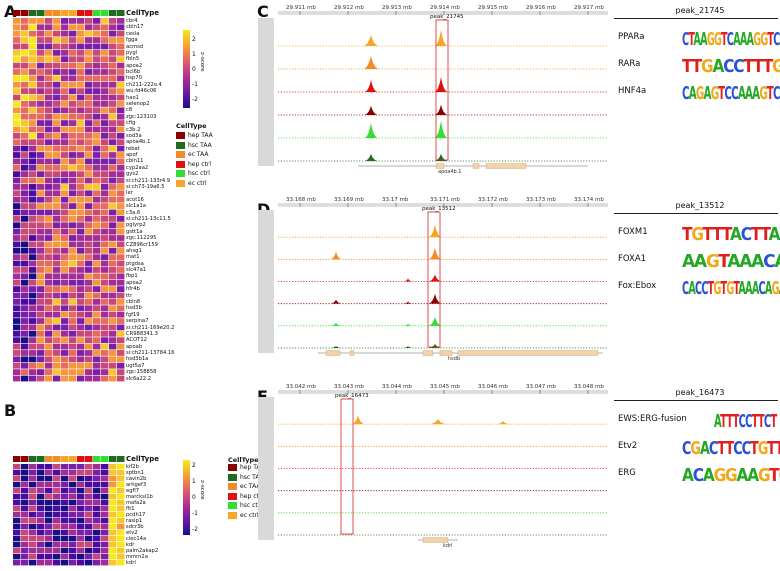  What do you see at coordinates (454, 359) in the screenshot?
I see `gene-name-label: hsdb` at bounding box center [454, 359].